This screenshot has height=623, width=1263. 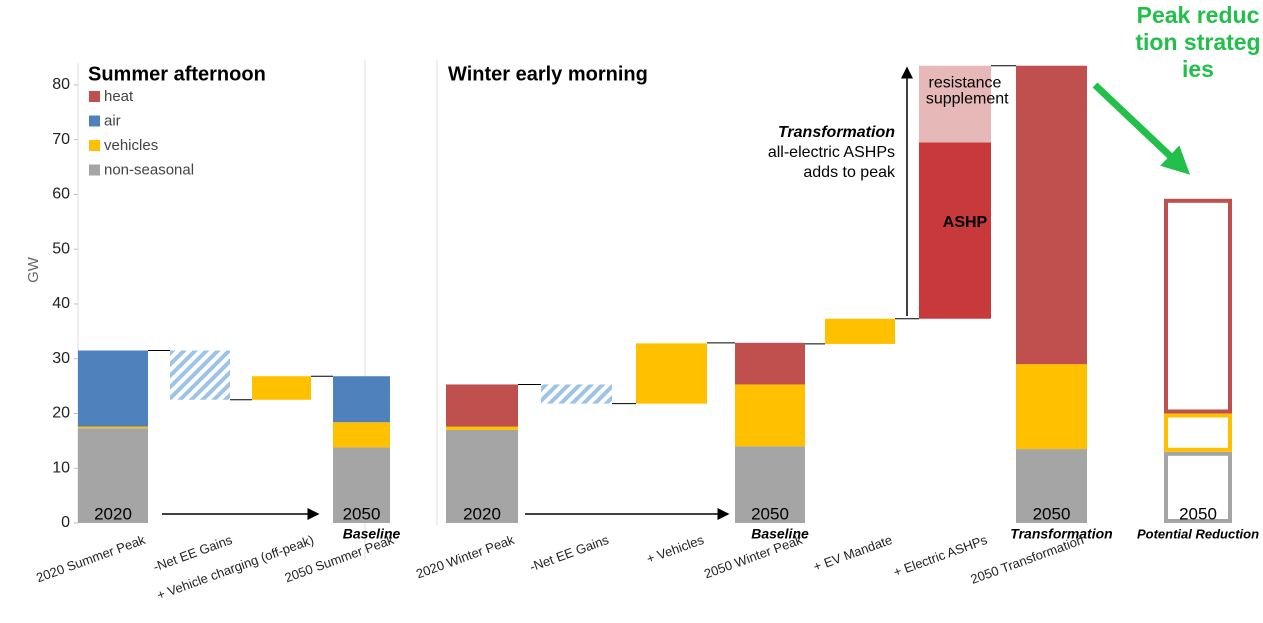 What do you see at coordinates (61, 303) in the screenshot?
I see `y-tick-label: 40` at bounding box center [61, 303].